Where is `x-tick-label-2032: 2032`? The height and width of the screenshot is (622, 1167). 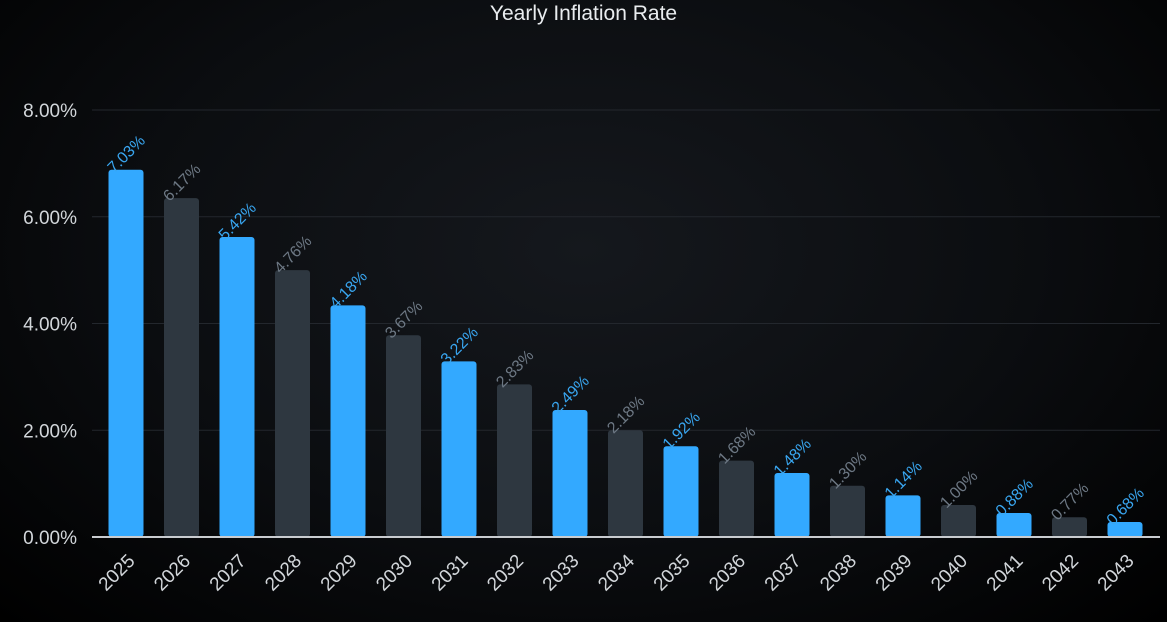
x-tick-label-2032: 2032 is located at coordinates (505, 573).